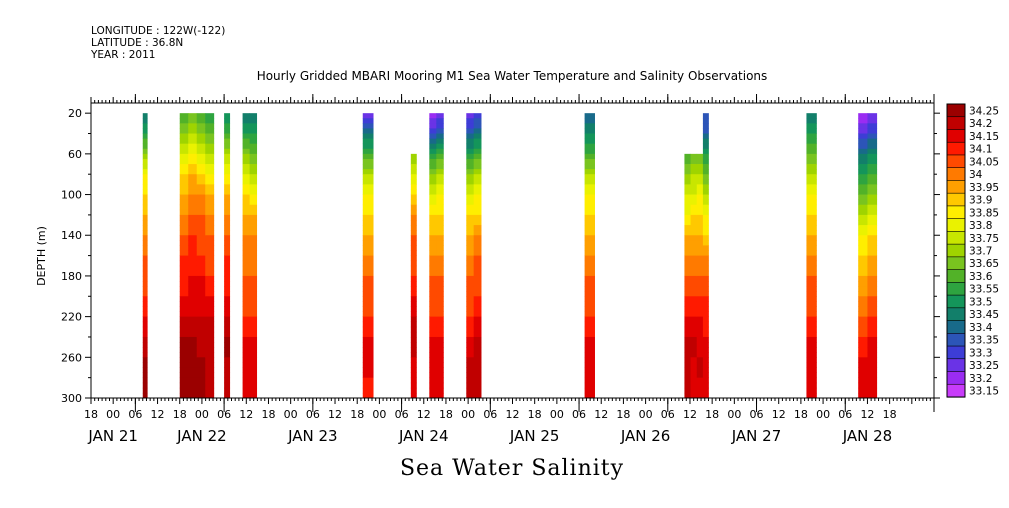 This screenshot has height=508, width=1009. I want to click on colorbar-label: 33.85, so click(984, 213).